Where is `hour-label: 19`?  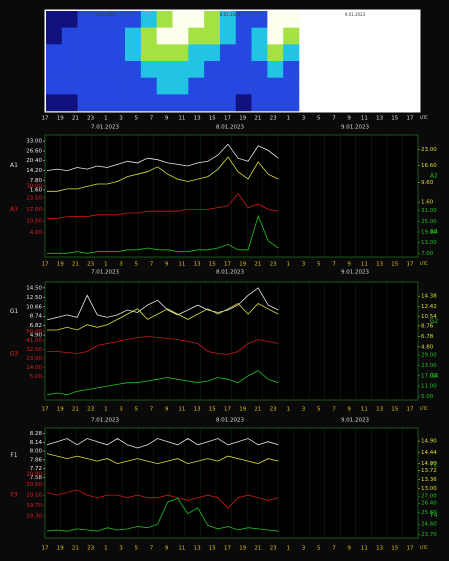
hour-label: 19 is located at coordinates (60, 549).